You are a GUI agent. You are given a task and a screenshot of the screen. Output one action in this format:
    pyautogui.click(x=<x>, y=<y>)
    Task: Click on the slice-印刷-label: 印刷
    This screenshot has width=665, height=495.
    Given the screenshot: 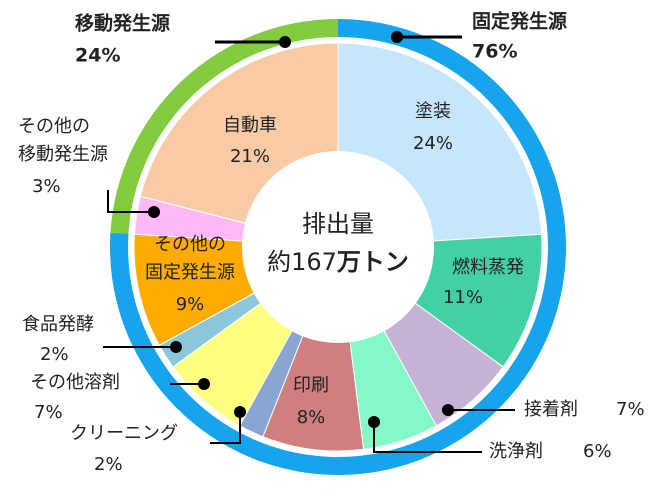 What is the action you would take?
    pyautogui.click(x=311, y=385)
    